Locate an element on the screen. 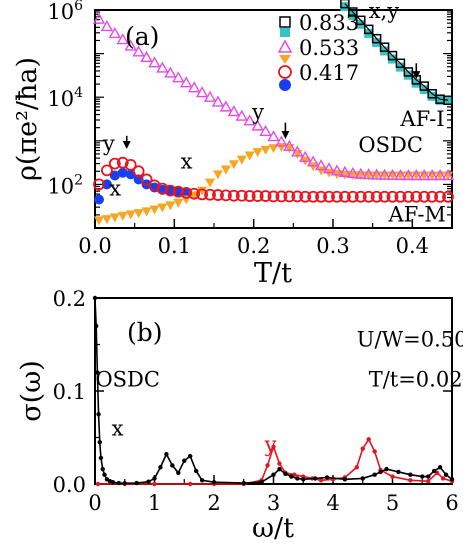 The height and width of the screenshot is (545, 463). panel-a-annotation: y is located at coordinates (257, 112).